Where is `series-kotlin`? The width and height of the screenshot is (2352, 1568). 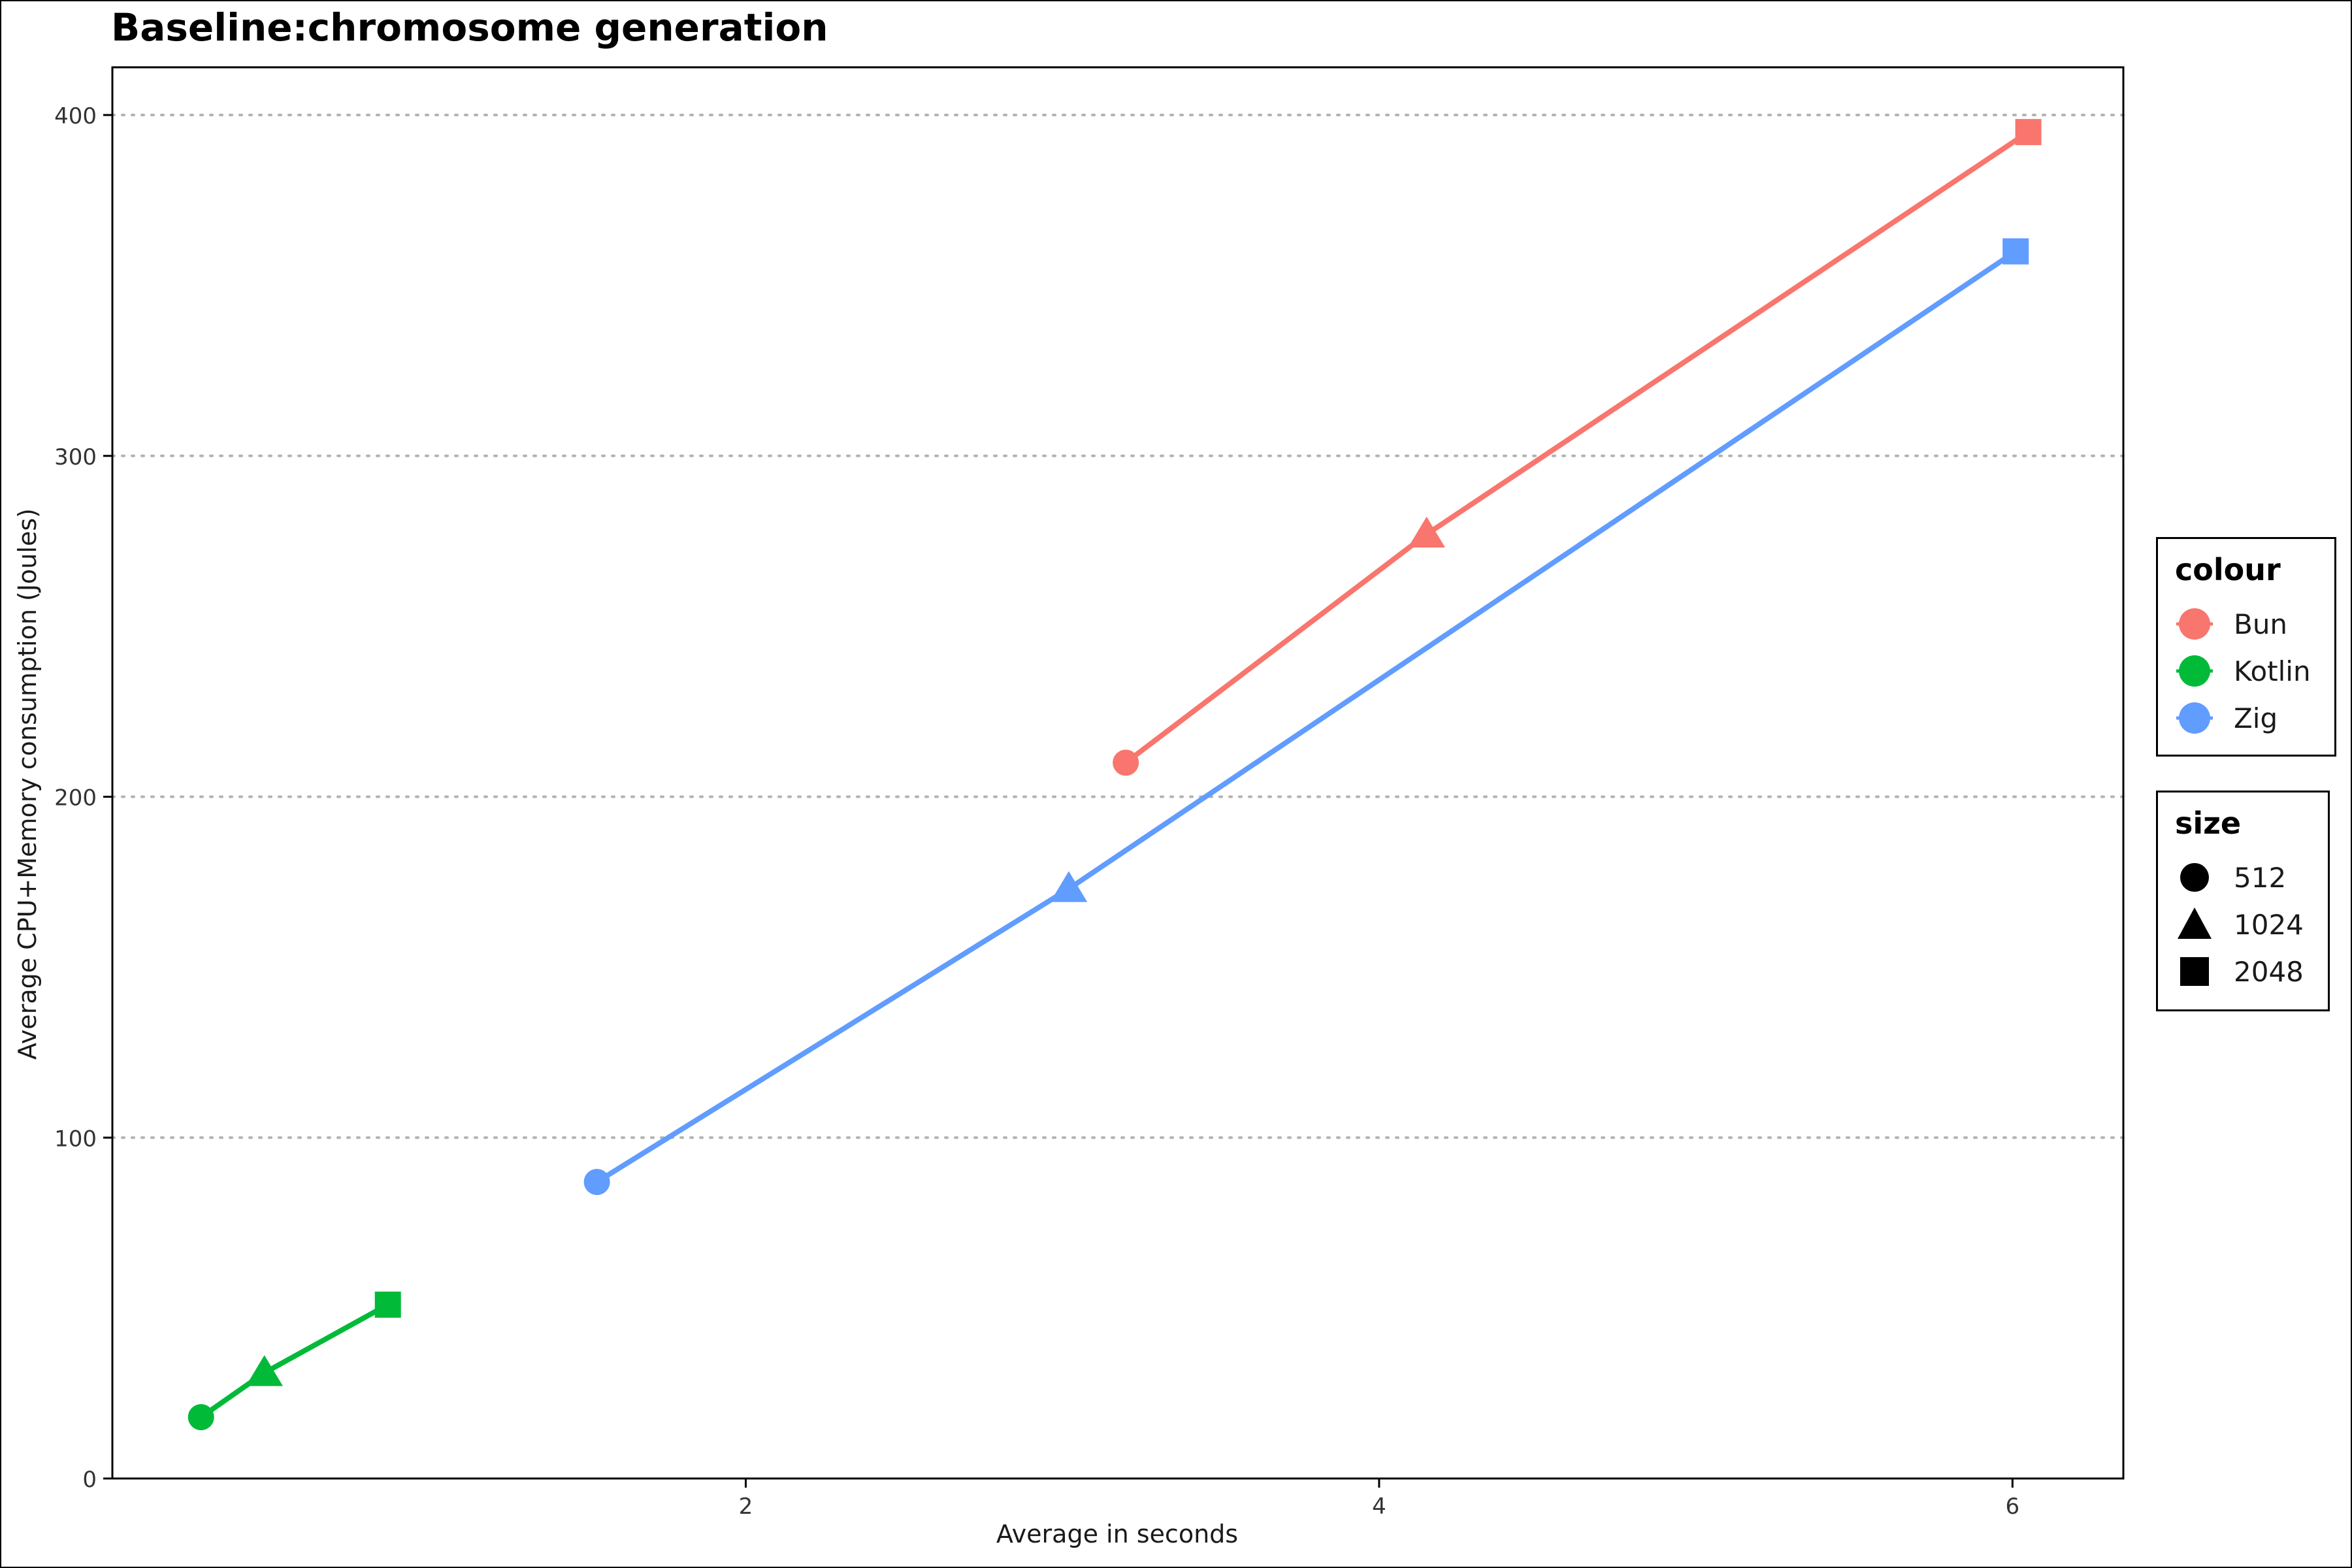 series-kotlin is located at coordinates (294, 1361).